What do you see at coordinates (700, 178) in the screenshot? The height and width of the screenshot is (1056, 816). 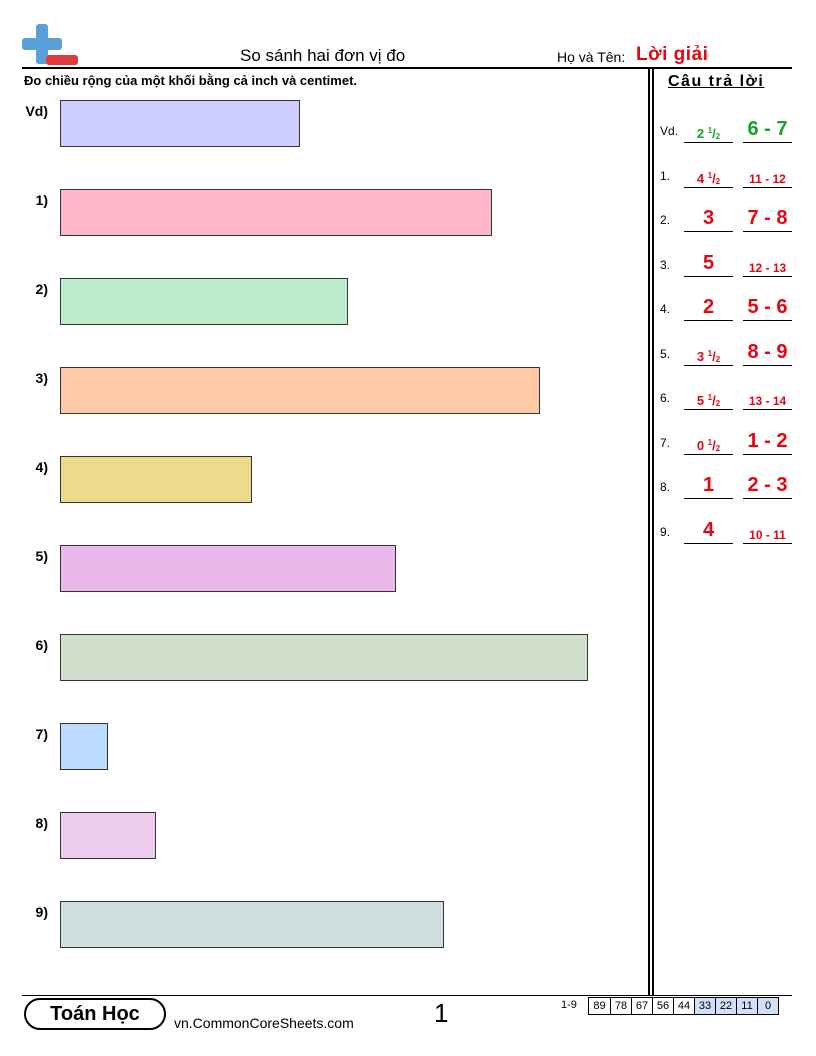 I see `inch-whole: 4` at bounding box center [700, 178].